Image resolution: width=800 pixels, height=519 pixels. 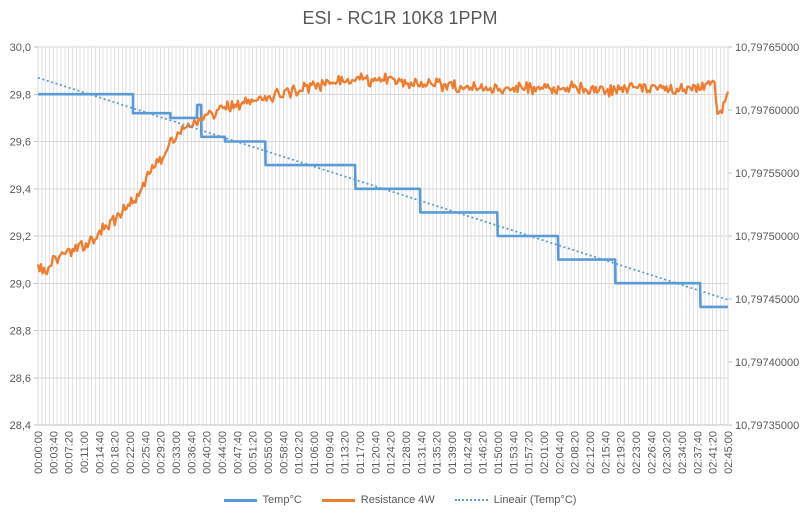 What do you see at coordinates (407, 452) in the screenshot?
I see `x-tick-label: 01:28:00` at bounding box center [407, 452].